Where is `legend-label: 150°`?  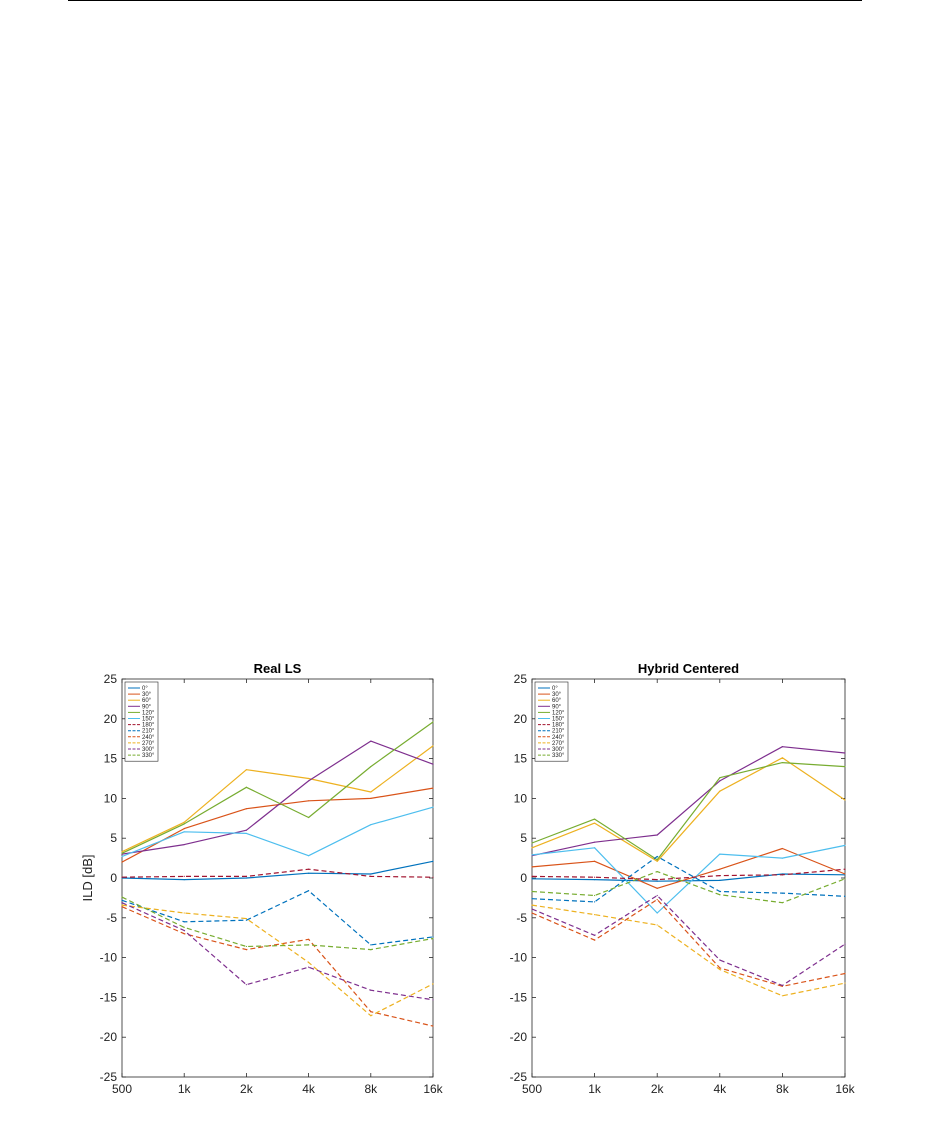
legend-label: 150° is located at coordinates (148, 720).